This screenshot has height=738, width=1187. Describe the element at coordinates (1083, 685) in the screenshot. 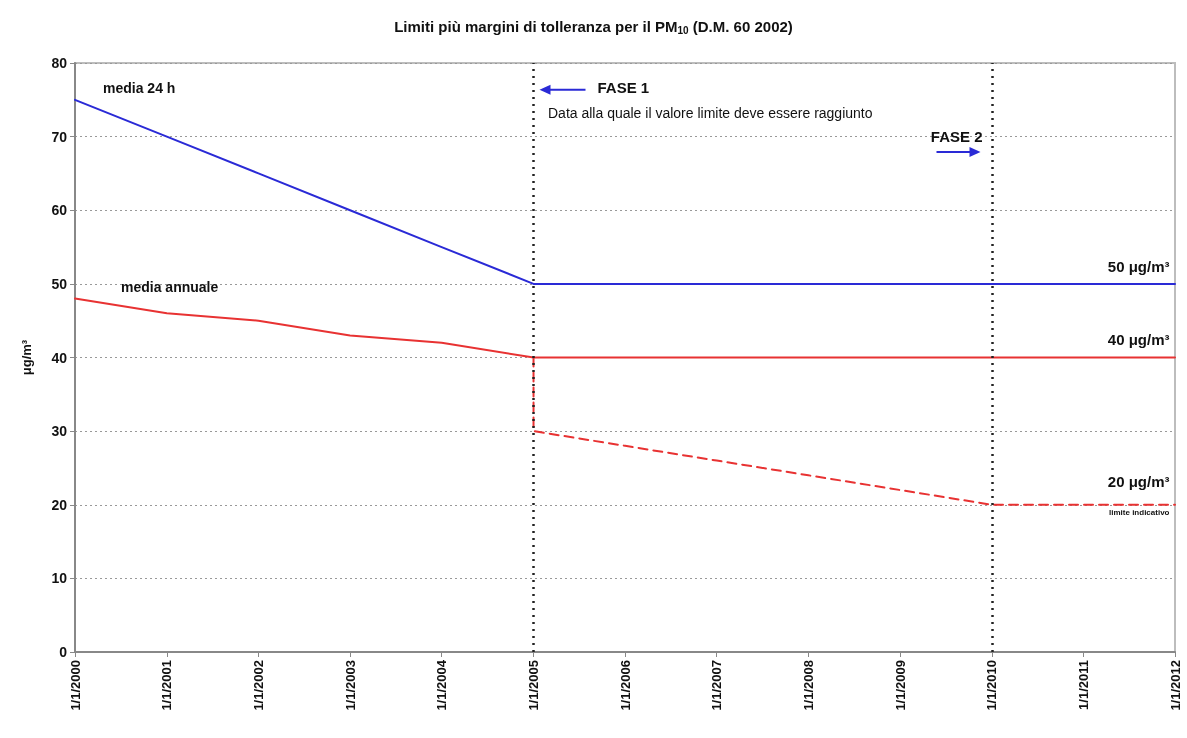

I see `x-tick-label: 1/1/2011` at that location.